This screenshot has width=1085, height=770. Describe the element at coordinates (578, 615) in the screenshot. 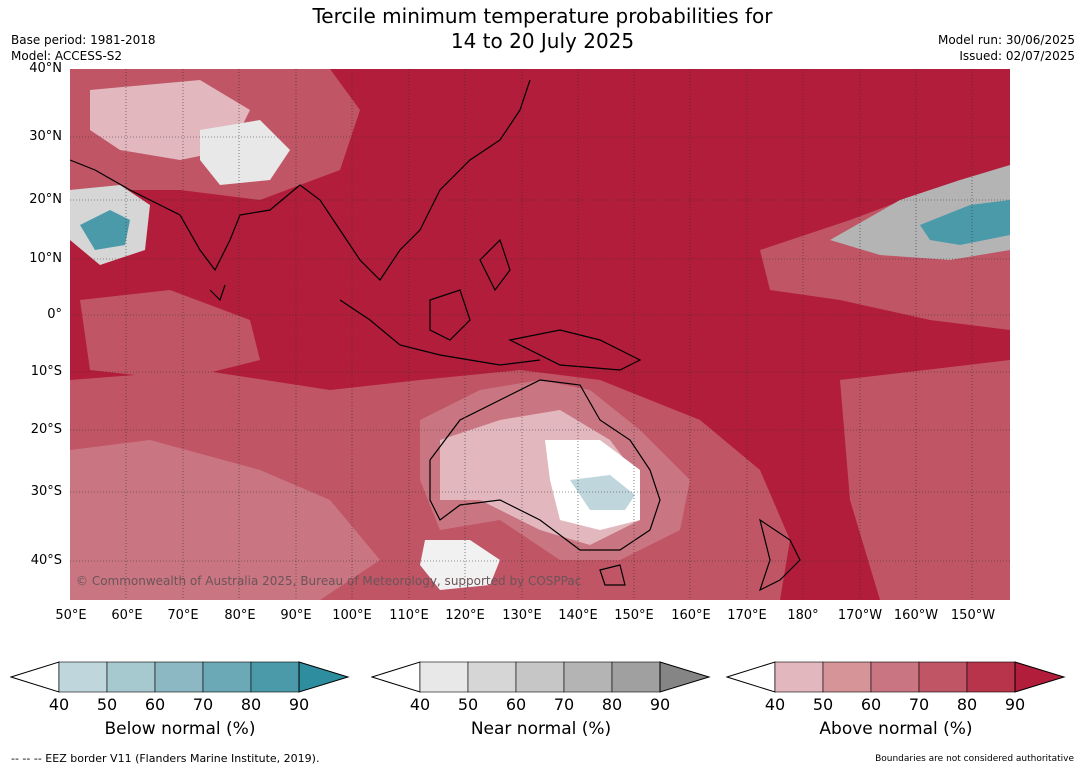

I see `lon-label-140e: 140°E` at that location.